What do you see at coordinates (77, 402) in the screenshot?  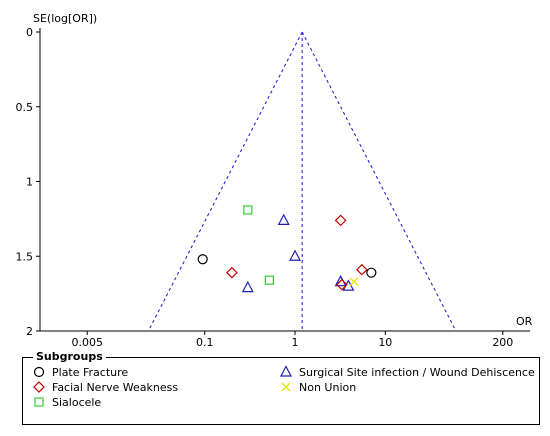 I see `legend-label: Sialocele` at bounding box center [77, 402].